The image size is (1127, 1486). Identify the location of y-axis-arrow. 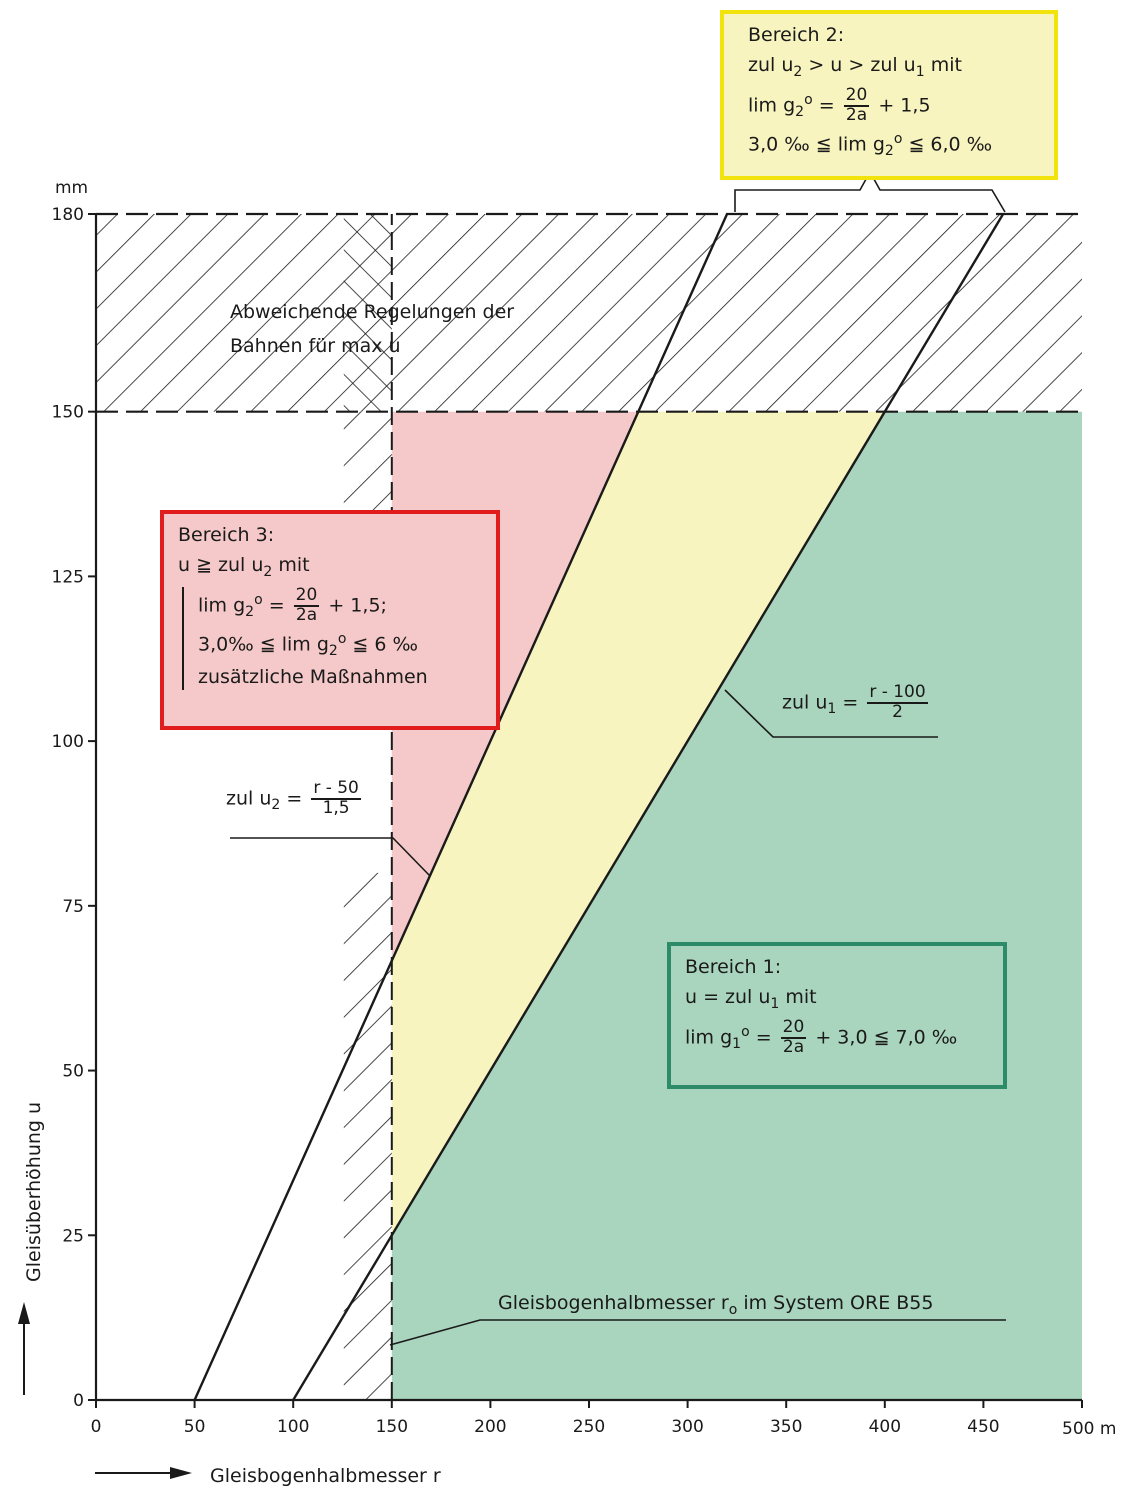
(24, 1348).